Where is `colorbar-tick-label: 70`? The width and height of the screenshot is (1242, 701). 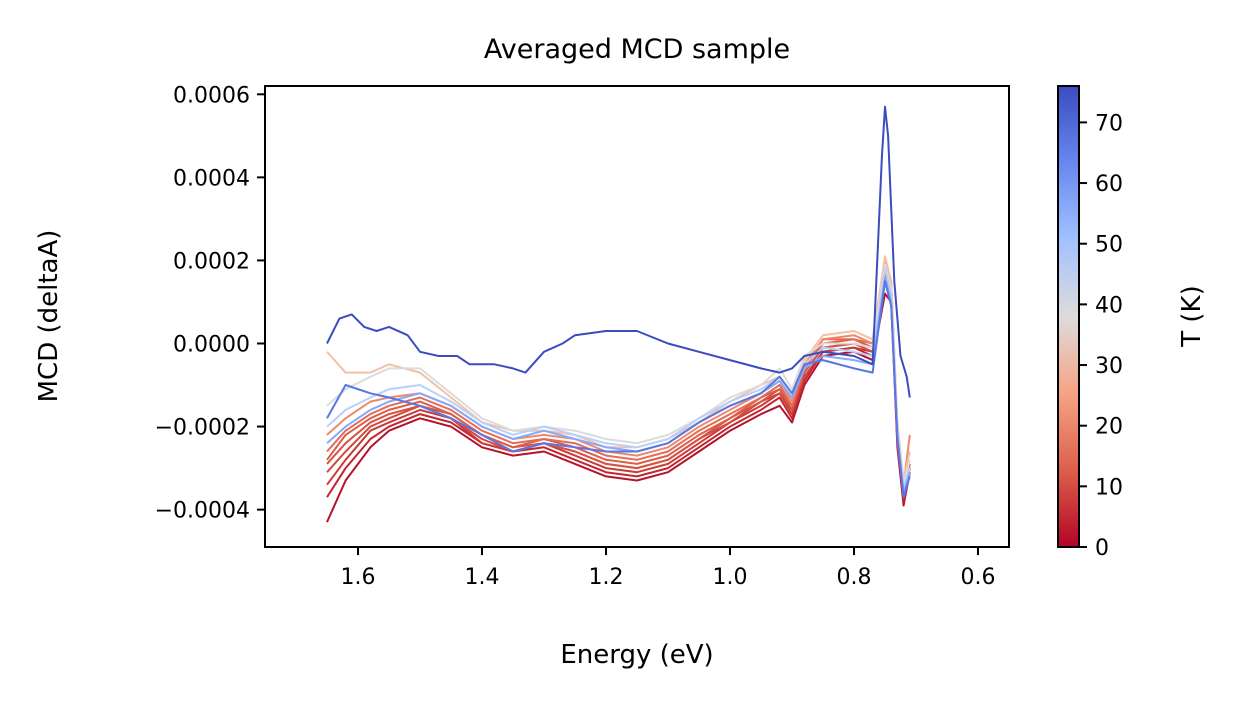
colorbar-tick-label: 70 is located at coordinates (1109, 123).